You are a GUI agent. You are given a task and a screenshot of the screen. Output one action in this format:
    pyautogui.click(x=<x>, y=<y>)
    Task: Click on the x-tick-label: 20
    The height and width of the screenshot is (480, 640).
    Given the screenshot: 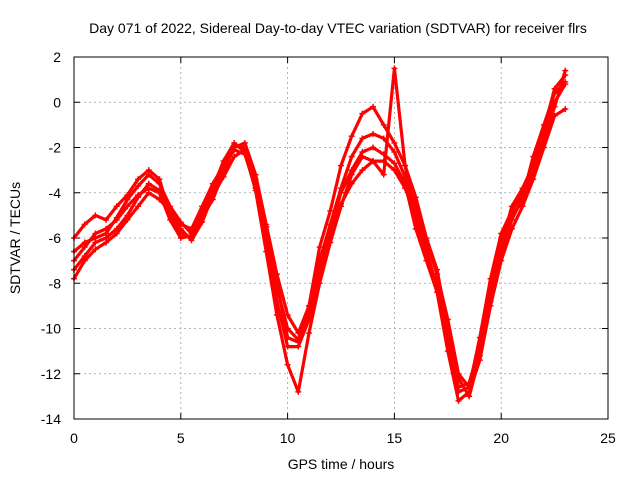 What is the action you would take?
    pyautogui.click(x=501, y=438)
    